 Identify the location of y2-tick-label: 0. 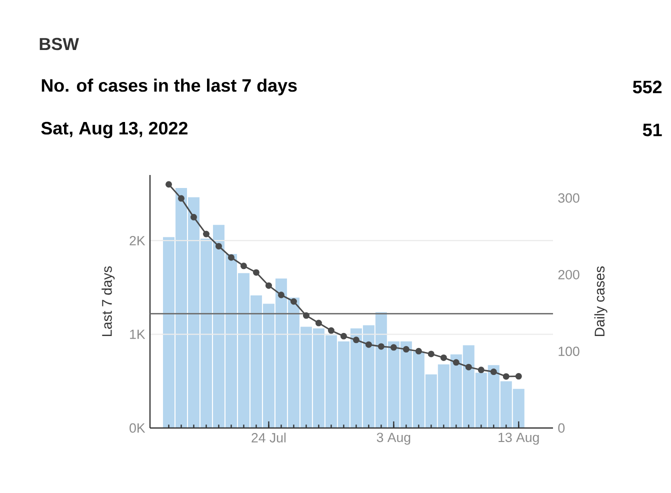
(561, 428).